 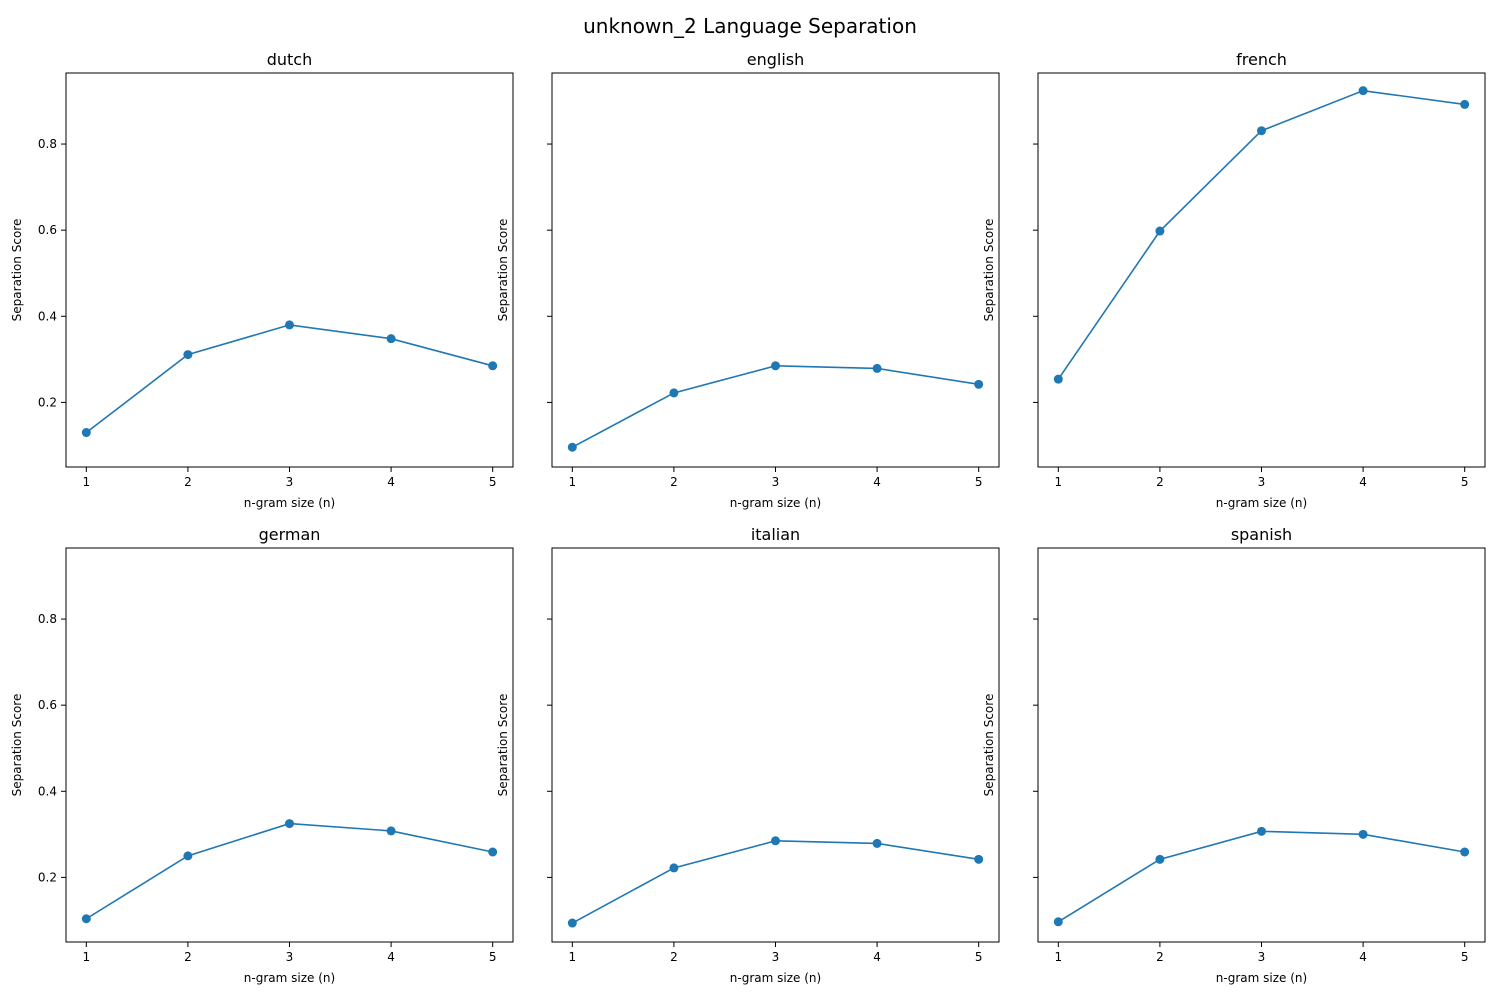 I want to click on subplot-title: dutch, so click(x=290, y=59).